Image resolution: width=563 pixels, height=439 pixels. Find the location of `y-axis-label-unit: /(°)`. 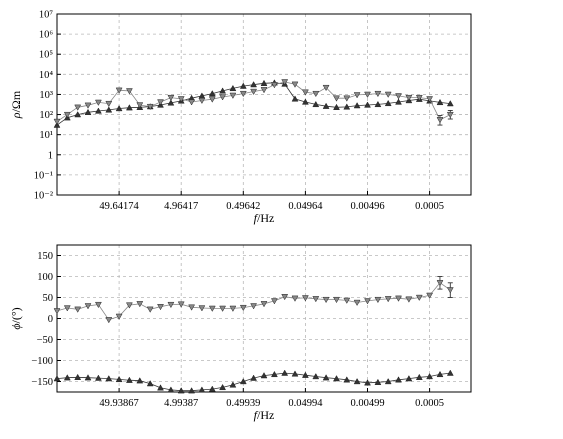

y-axis-label-unit: /(°) is located at coordinates (16, 315).